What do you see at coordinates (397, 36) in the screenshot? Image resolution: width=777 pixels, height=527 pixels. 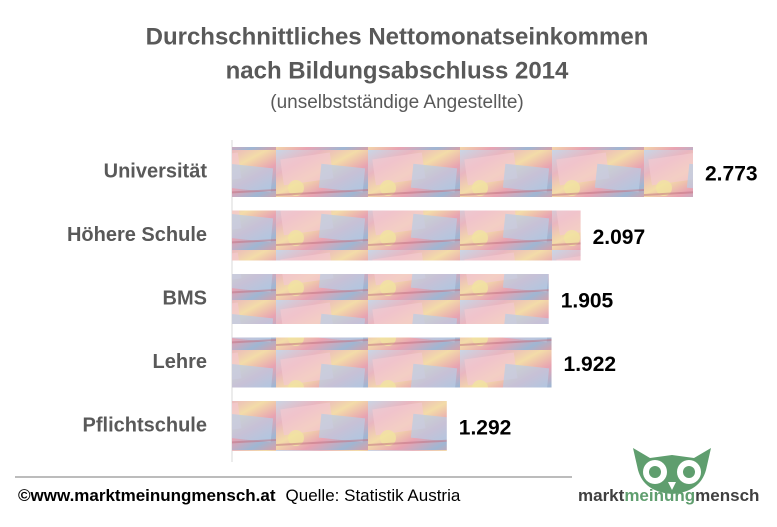 I see `chart-title: Durchschnittliches Nettomonatseinkommen` at bounding box center [397, 36].